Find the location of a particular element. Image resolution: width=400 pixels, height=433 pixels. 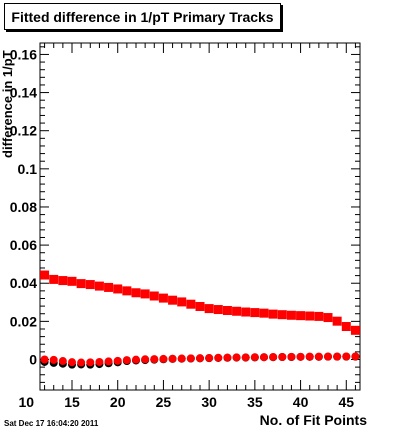

x-axis-label: No. of Fit Points is located at coordinates (313, 420).